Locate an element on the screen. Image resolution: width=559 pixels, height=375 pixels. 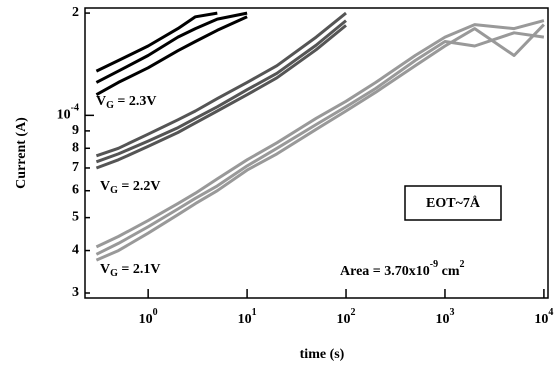
y-tick-label-base: 3 is located at coordinates (75, 292).